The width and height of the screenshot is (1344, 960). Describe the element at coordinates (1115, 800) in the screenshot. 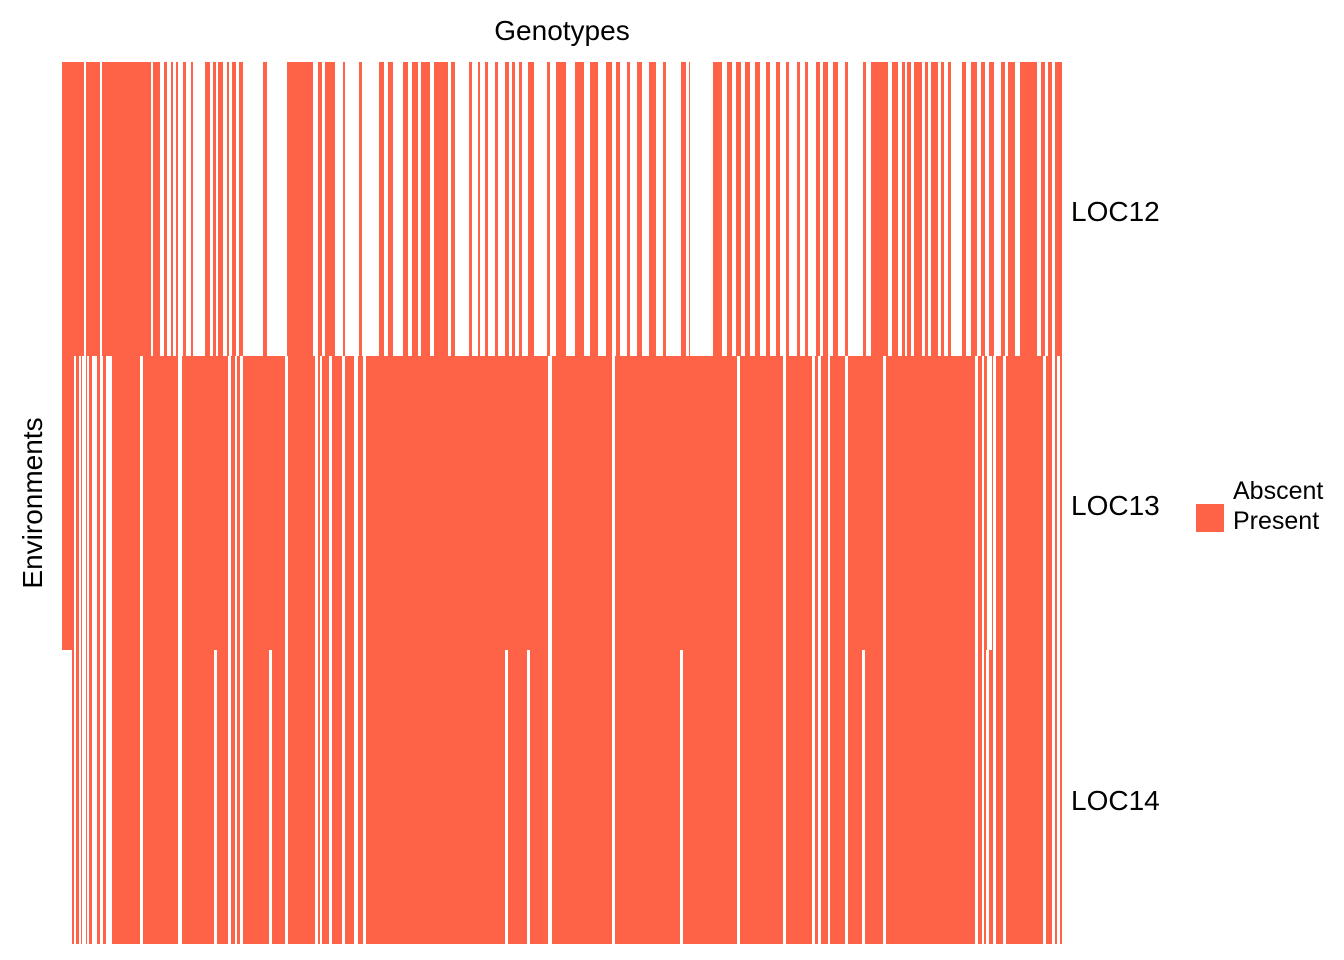

I see `row-label-loc14: LOC14` at that location.